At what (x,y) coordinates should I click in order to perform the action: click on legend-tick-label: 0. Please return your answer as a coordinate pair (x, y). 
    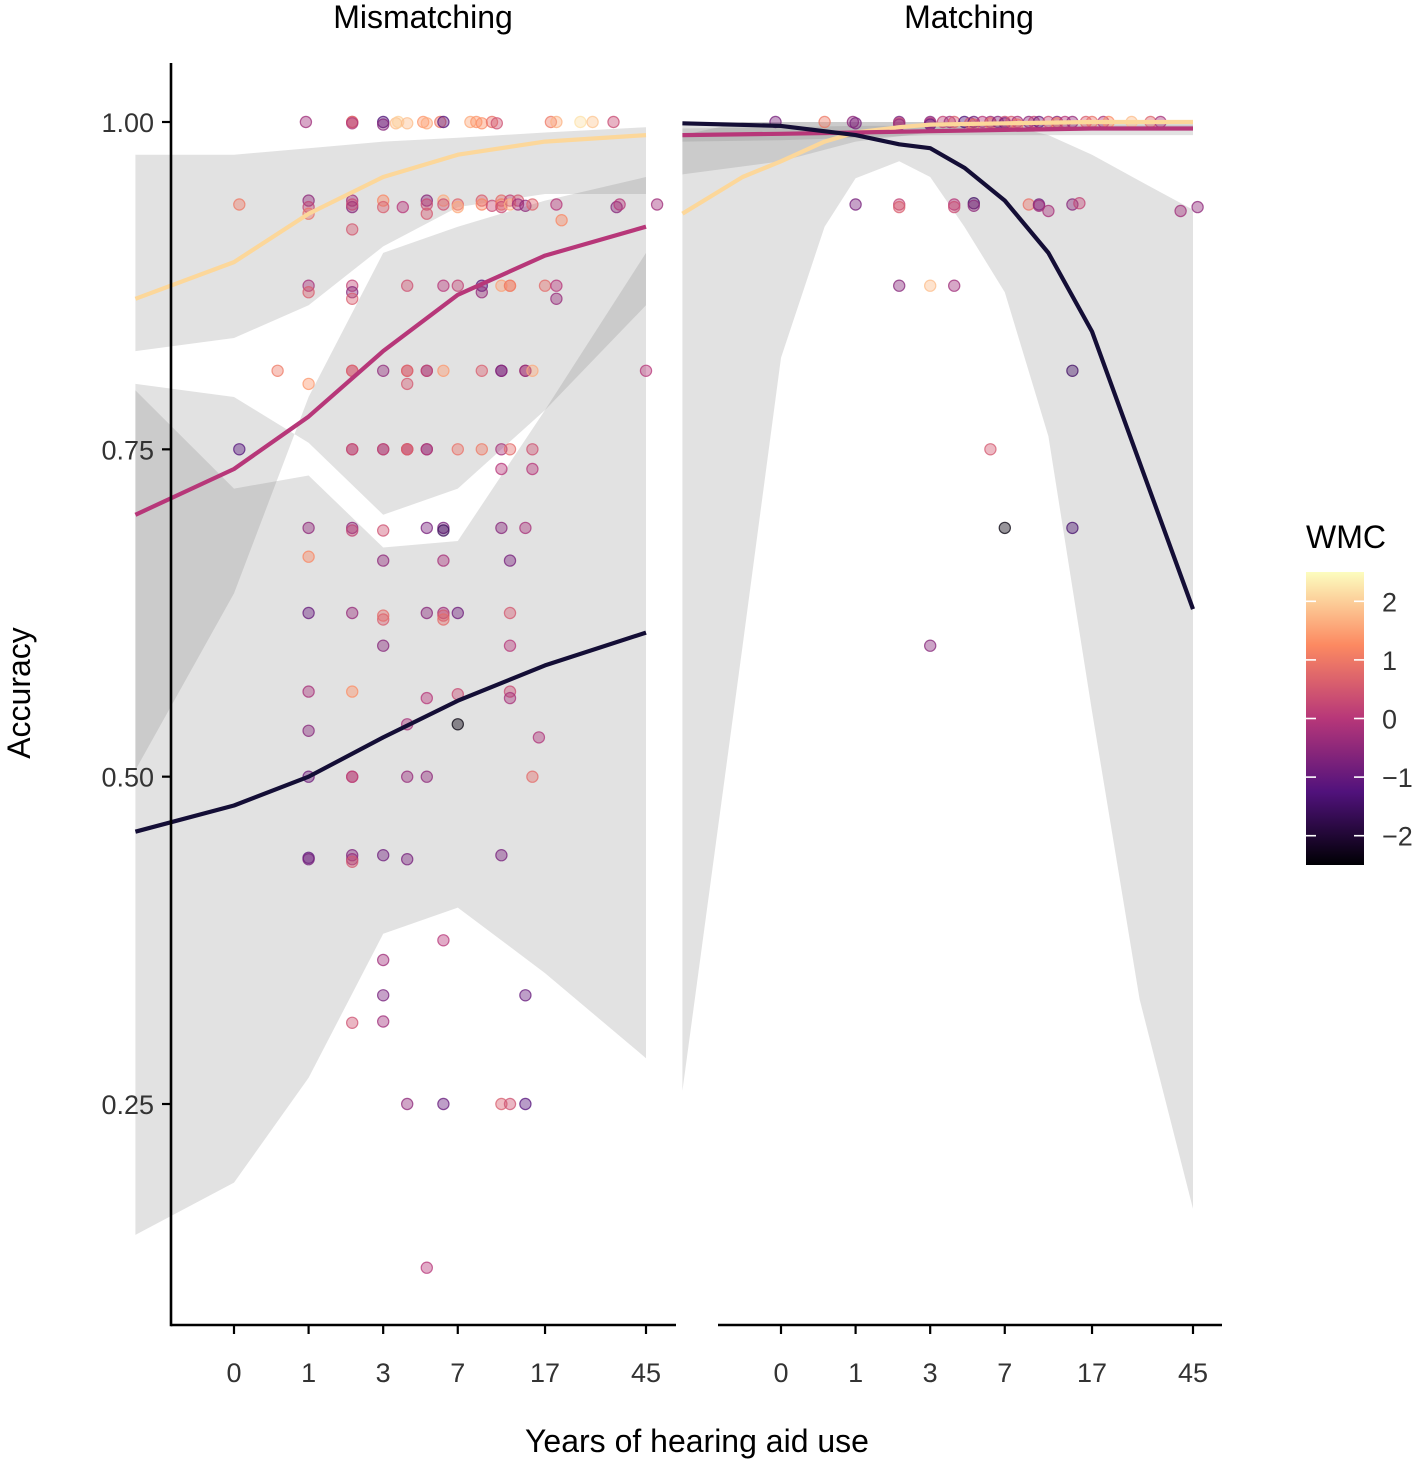
    Looking at the image, I should click on (1389, 720).